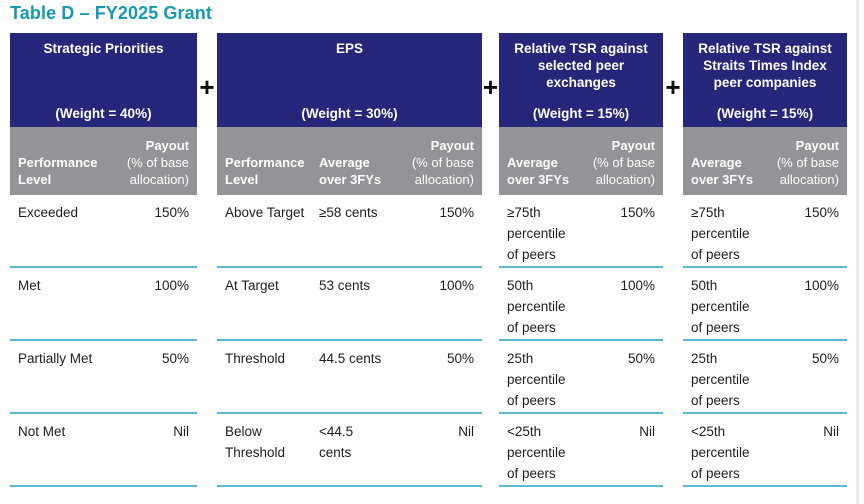 The width and height of the screenshot is (864, 504). I want to click on table-row: Threshold 44.5 cents 50%, so click(349, 377).